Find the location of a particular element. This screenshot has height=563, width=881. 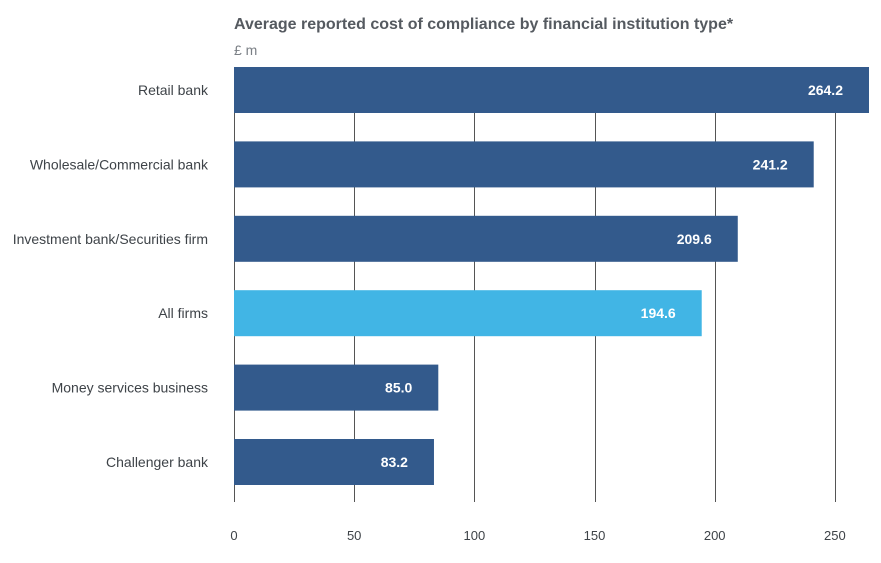

category-label: Investment bank/Securities firm is located at coordinates (110, 239).